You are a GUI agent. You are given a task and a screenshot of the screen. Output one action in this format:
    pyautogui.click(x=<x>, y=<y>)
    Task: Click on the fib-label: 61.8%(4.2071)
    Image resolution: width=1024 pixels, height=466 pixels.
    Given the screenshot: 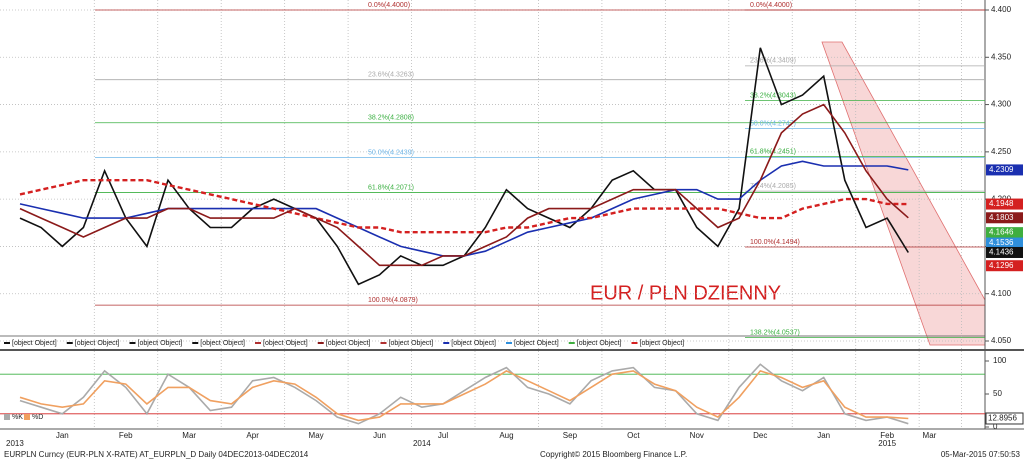 What is the action you would take?
    pyautogui.click(x=391, y=187)
    